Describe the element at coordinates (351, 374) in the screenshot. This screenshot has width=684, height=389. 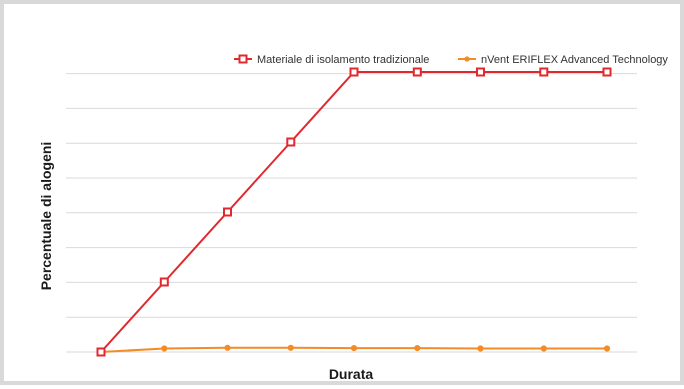
I see `x-axis-title: Durata` at that location.